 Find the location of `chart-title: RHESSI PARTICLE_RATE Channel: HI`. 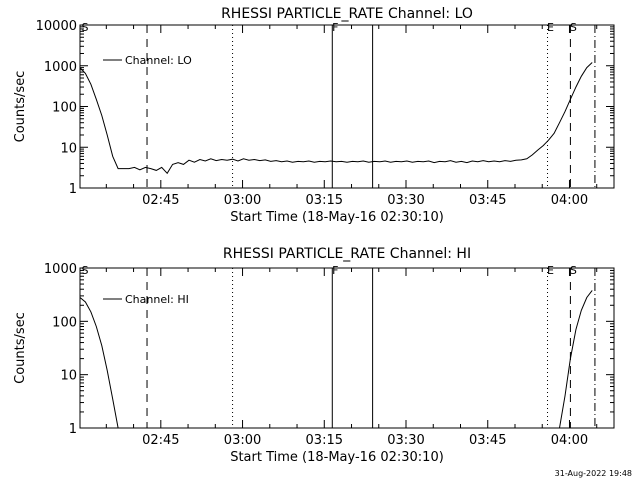

chart-title: RHESSI PARTICLE_RATE Channel: HI is located at coordinates (347, 254).